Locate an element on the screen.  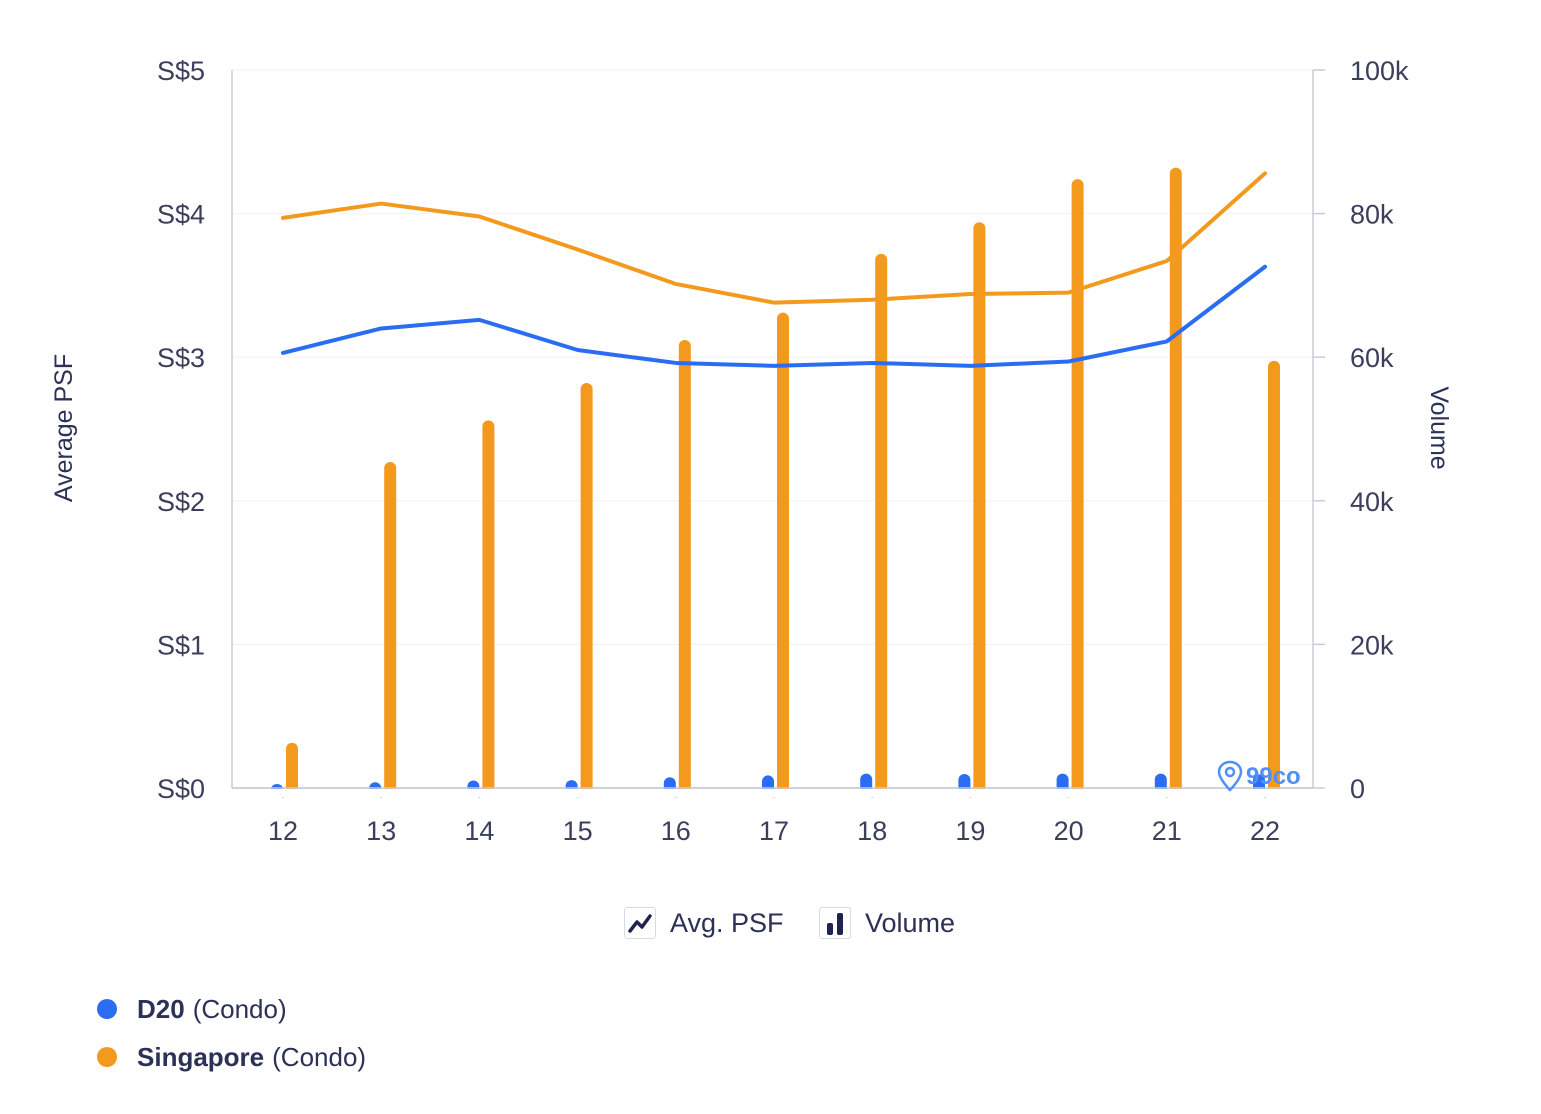
toggle-avg-psf: Avg. PSF is located at coordinates (704, 923).